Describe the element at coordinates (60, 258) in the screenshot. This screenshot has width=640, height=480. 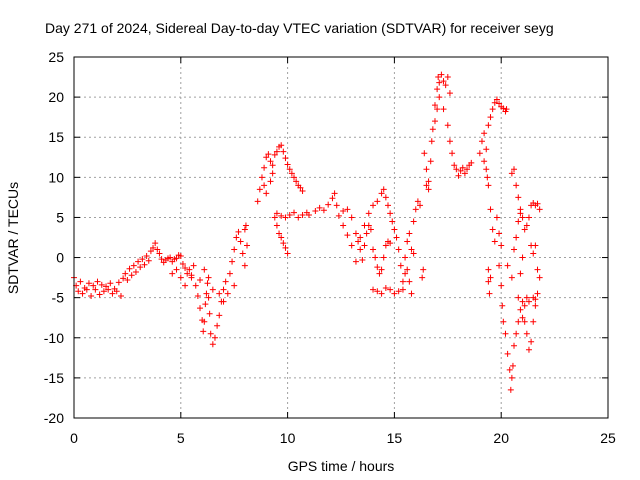
I see `y-tick-label: 0` at that location.